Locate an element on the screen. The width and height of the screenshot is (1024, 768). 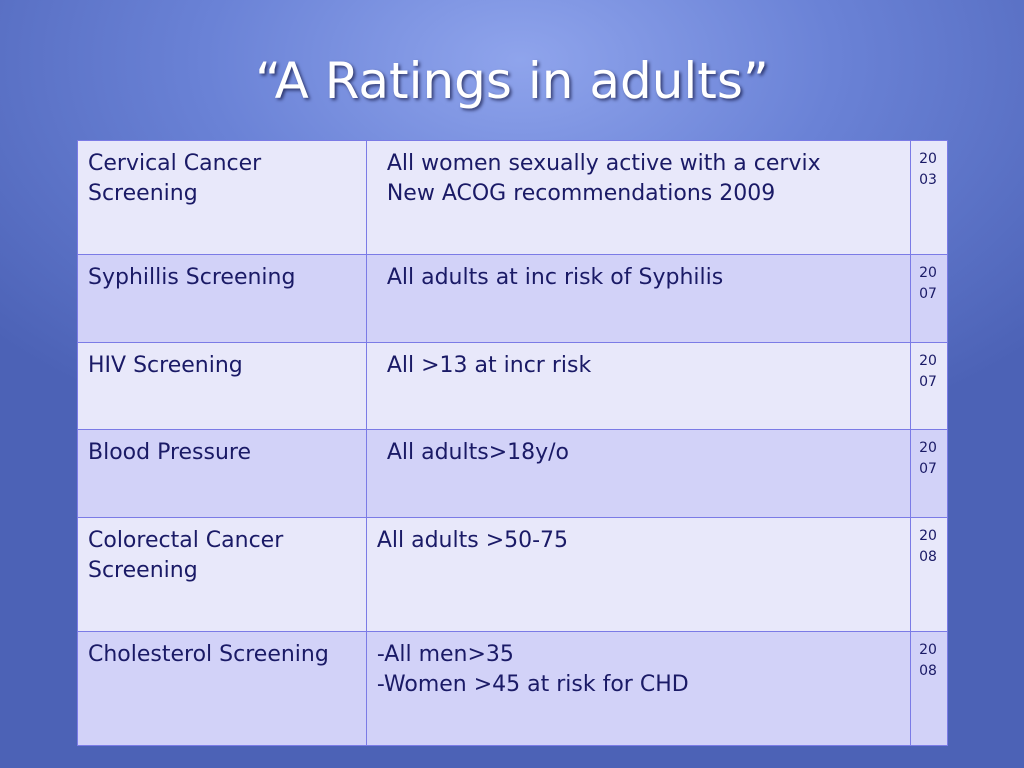
table-row: Blood Pressure All adults>18y/o 2007 is located at coordinates (512, 473).